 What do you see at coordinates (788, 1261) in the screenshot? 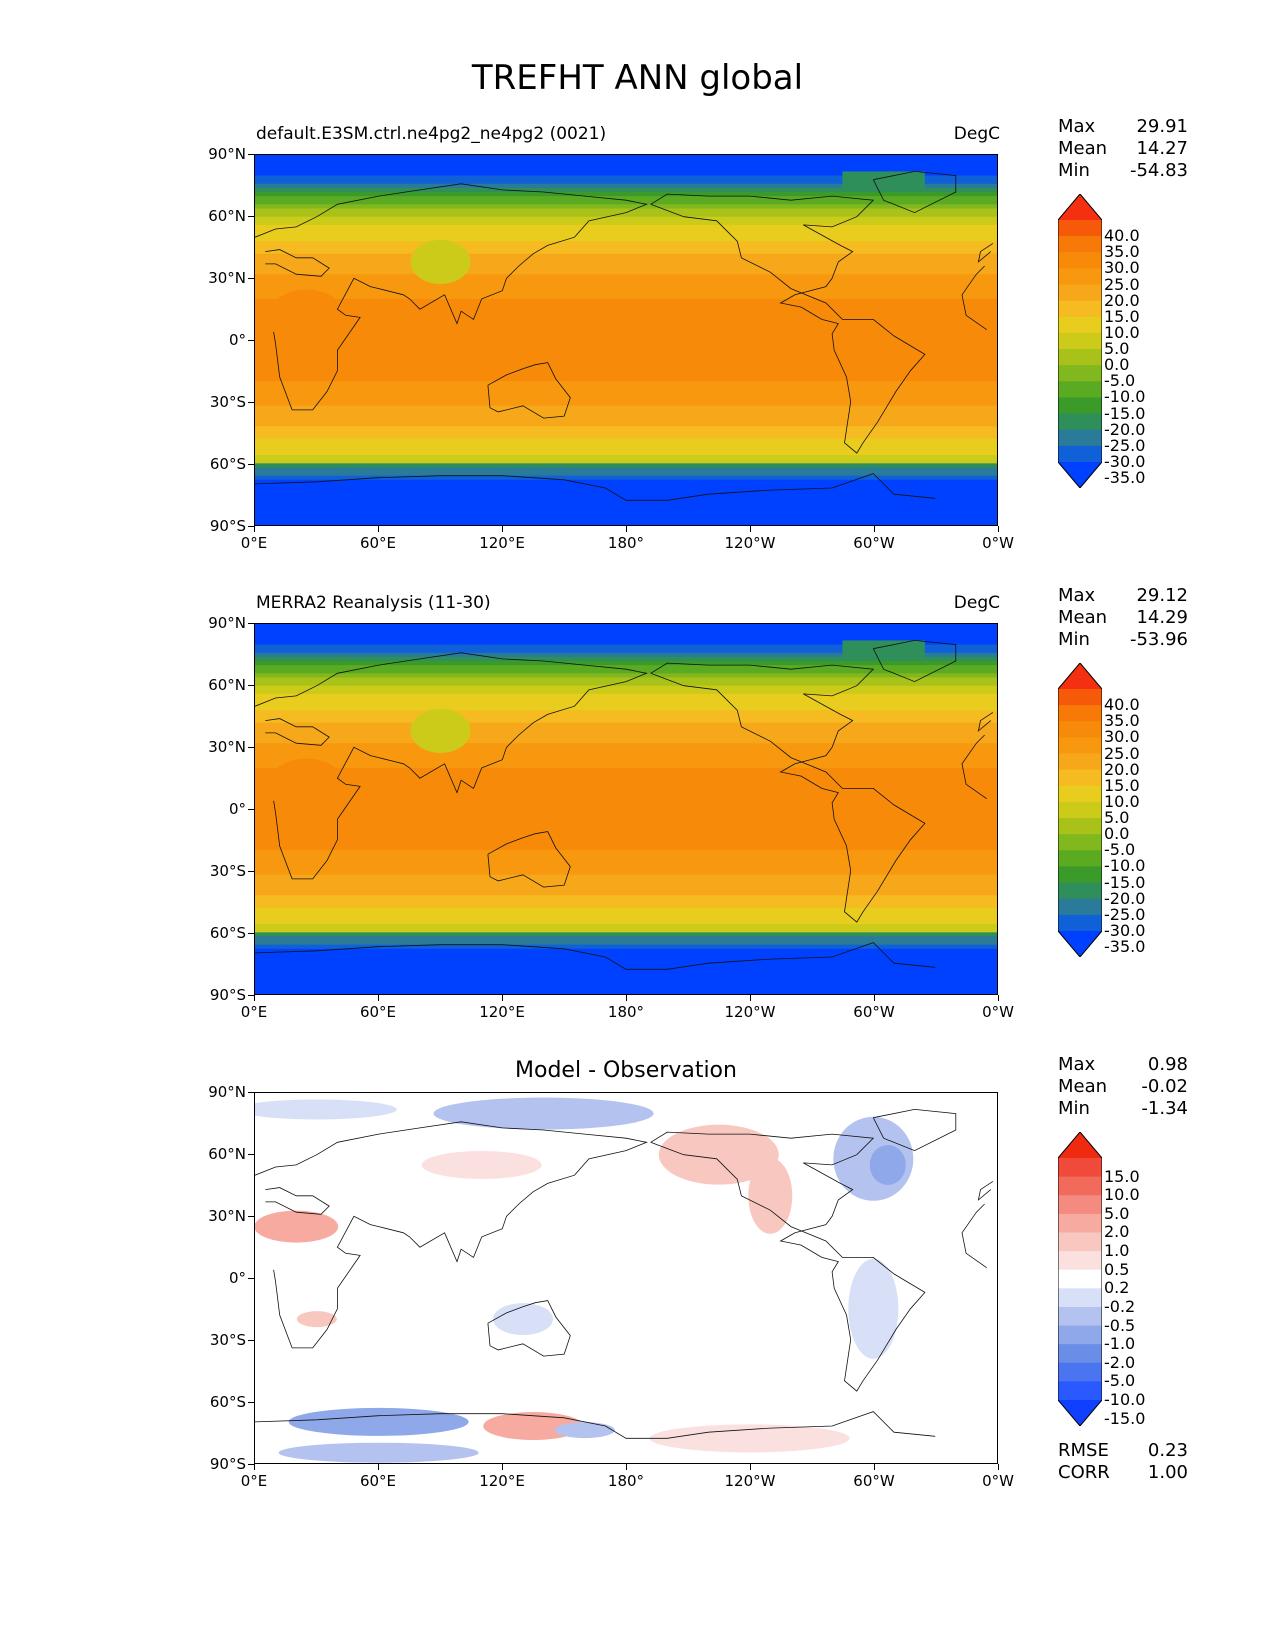
I see `coastline` at bounding box center [788, 1261].